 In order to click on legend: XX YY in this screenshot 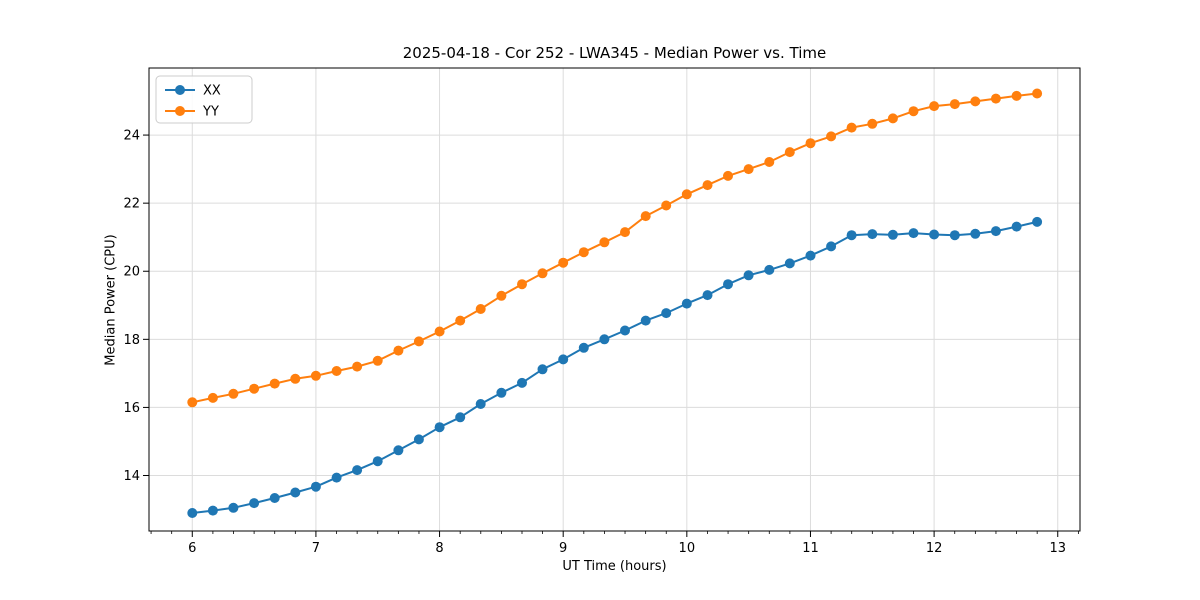, I will do `click(204, 99)`.